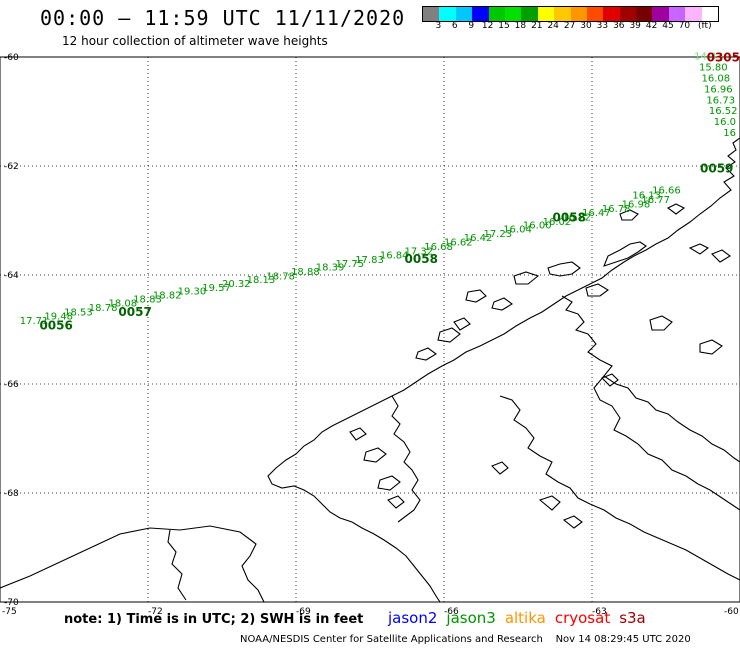 Image resolution: width=740 pixels, height=650 pixels. Describe the element at coordinates (713, 68) in the screenshot. I see `wave-height-value: 15.80` at that location.